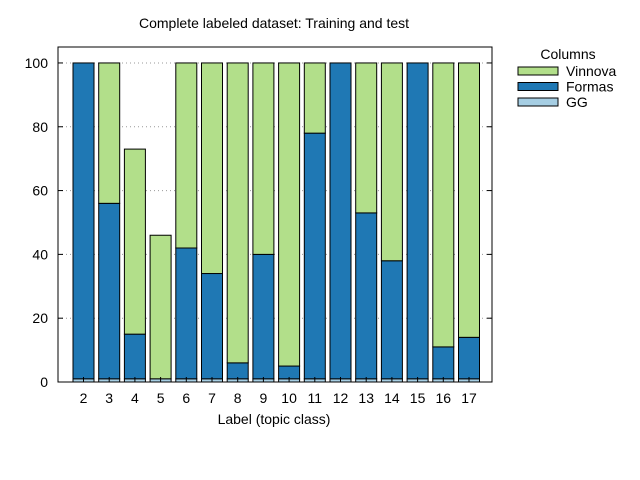 The image size is (640, 480). I want to click on legend-swatch-formas, so click(538, 86).